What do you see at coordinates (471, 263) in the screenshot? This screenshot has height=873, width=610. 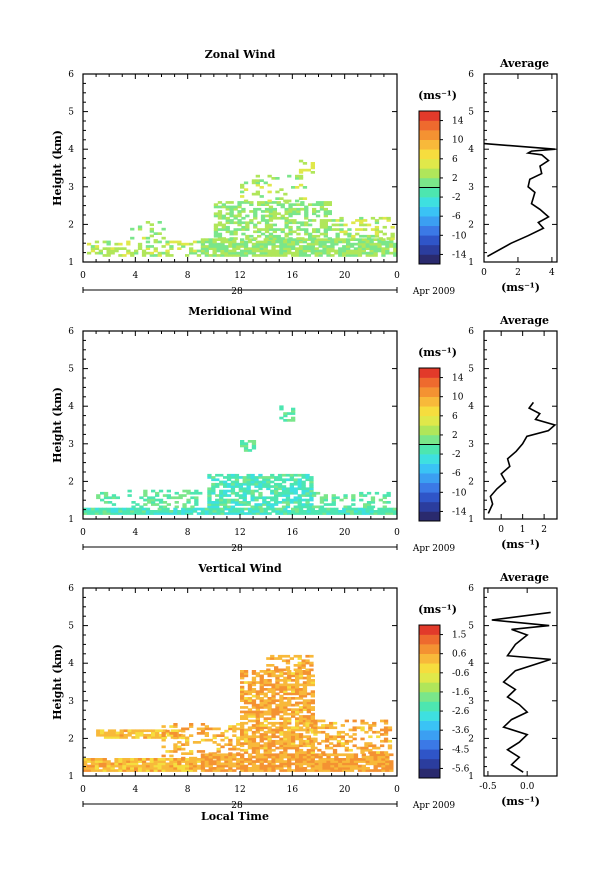 I see `profile-y-tick-label: 1` at bounding box center [471, 263].